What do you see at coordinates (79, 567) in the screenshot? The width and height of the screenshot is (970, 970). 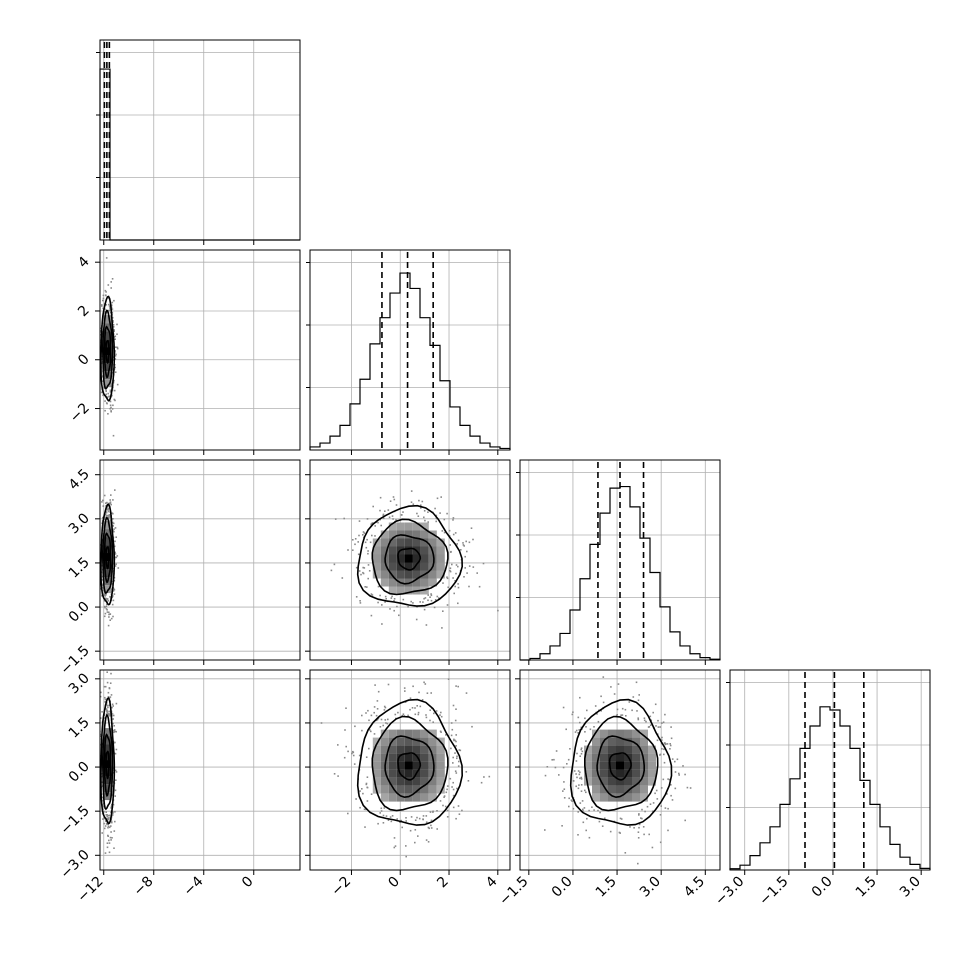 I see `y-tick-label: 1.5` at bounding box center [79, 567].